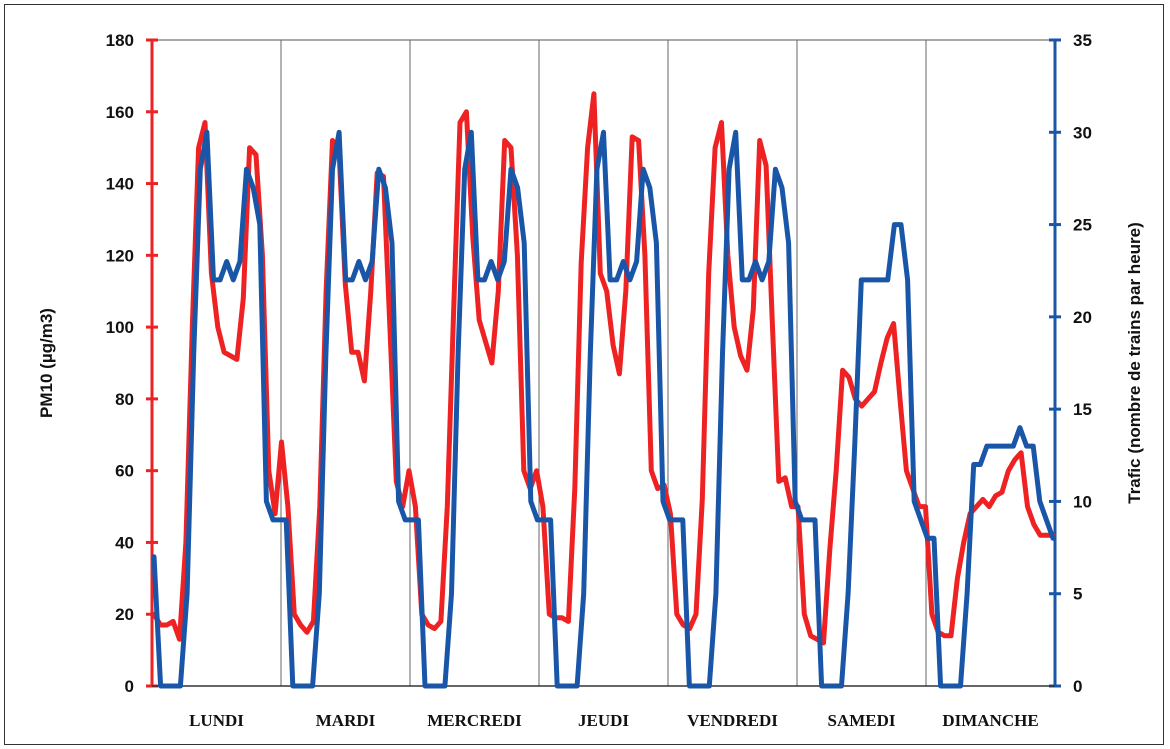  What do you see at coordinates (124, 542) in the screenshot?
I see `left-tick-label: 40` at bounding box center [124, 542].